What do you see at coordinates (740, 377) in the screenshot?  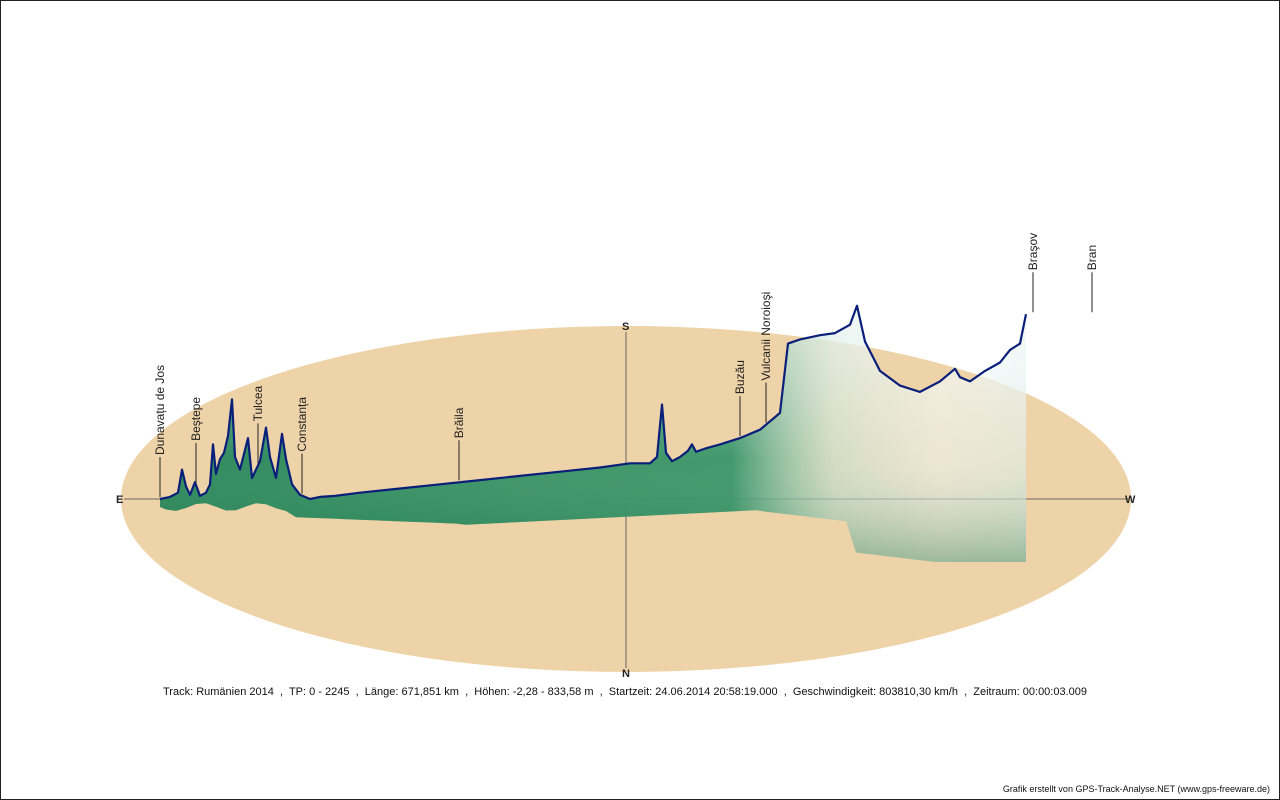 I see `place-label: Buzău` at bounding box center [740, 377].